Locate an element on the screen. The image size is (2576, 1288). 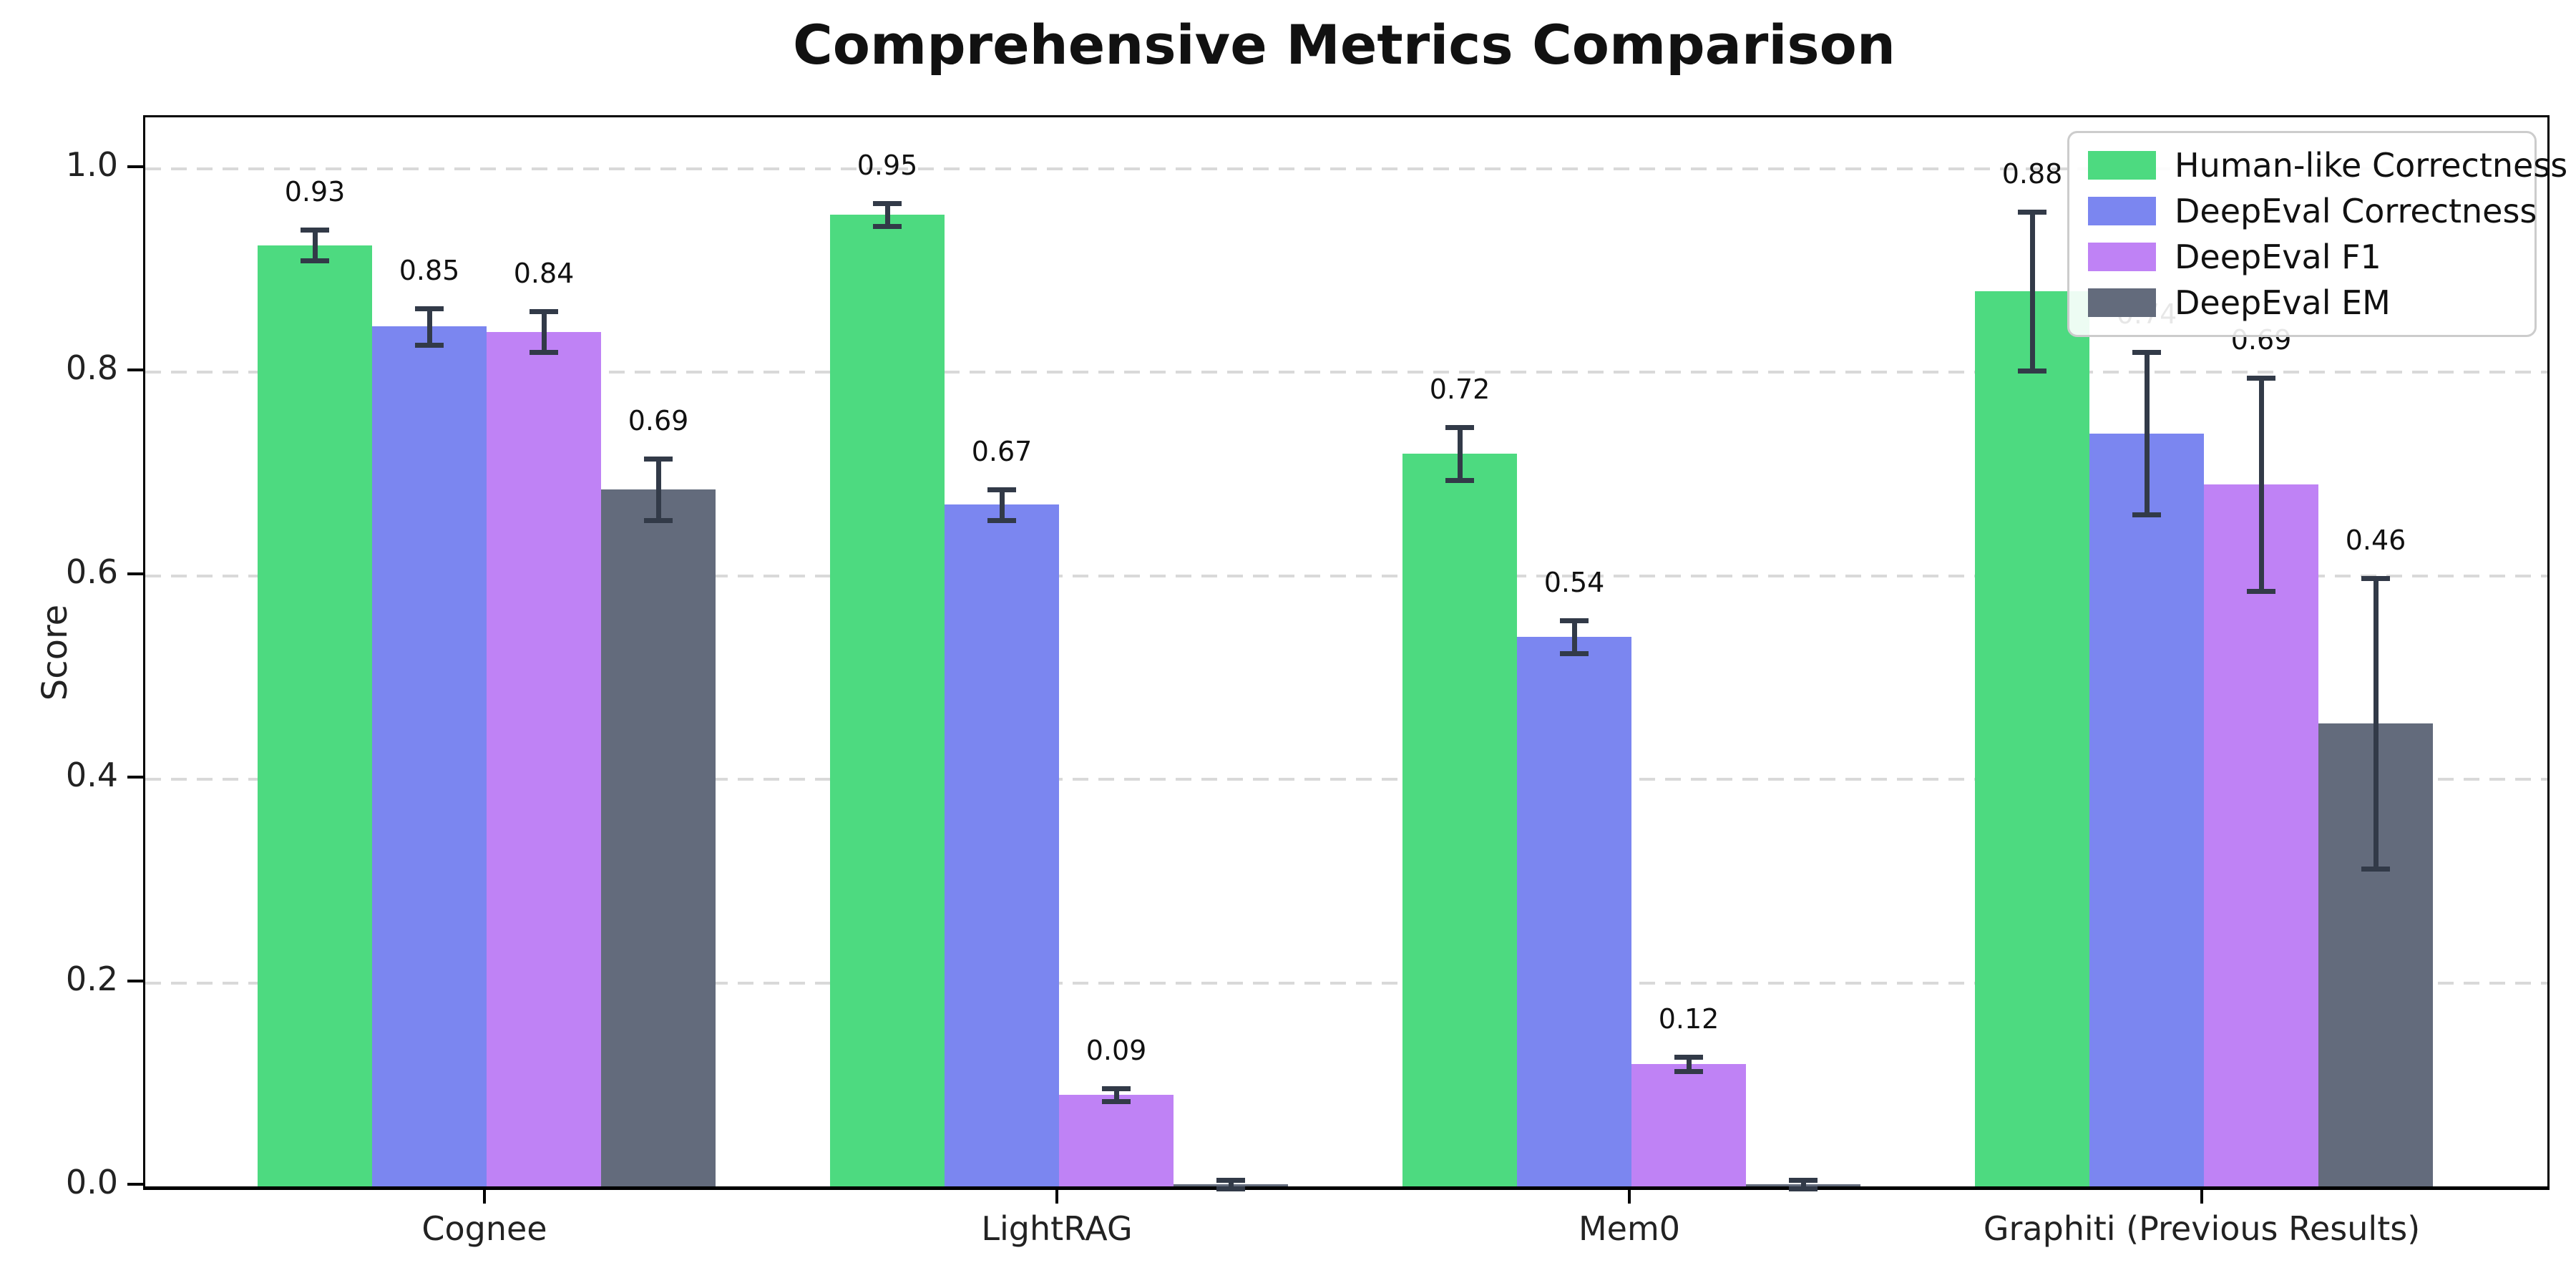
legend-label: Human-like Correctness is located at coordinates (2371, 165).